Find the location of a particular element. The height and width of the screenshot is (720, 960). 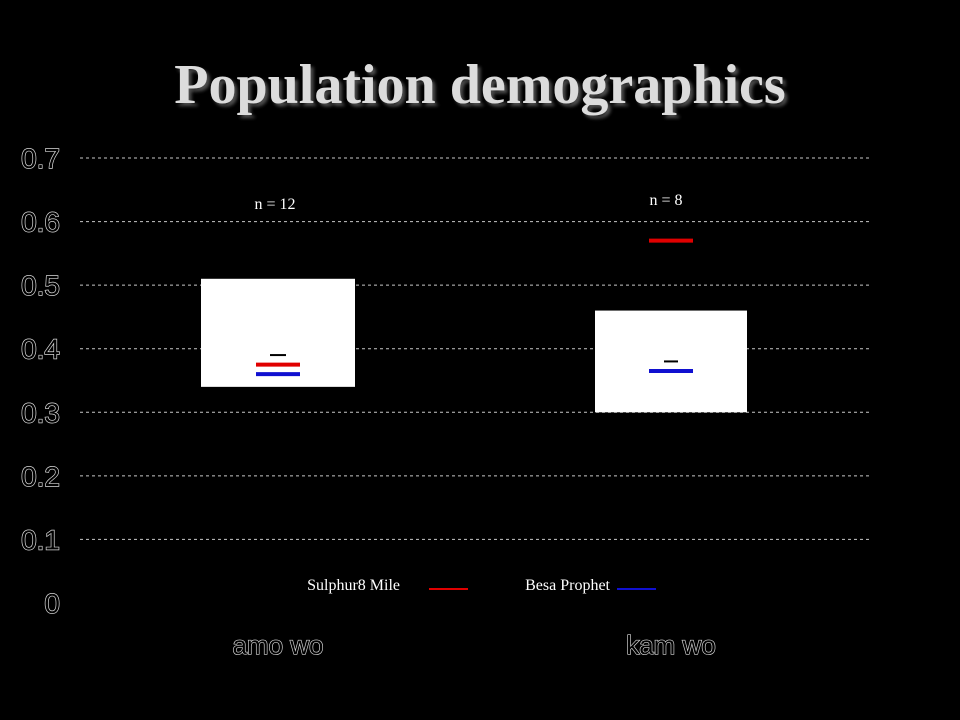

y-tick-label: 0.3 is located at coordinates (40, 412).